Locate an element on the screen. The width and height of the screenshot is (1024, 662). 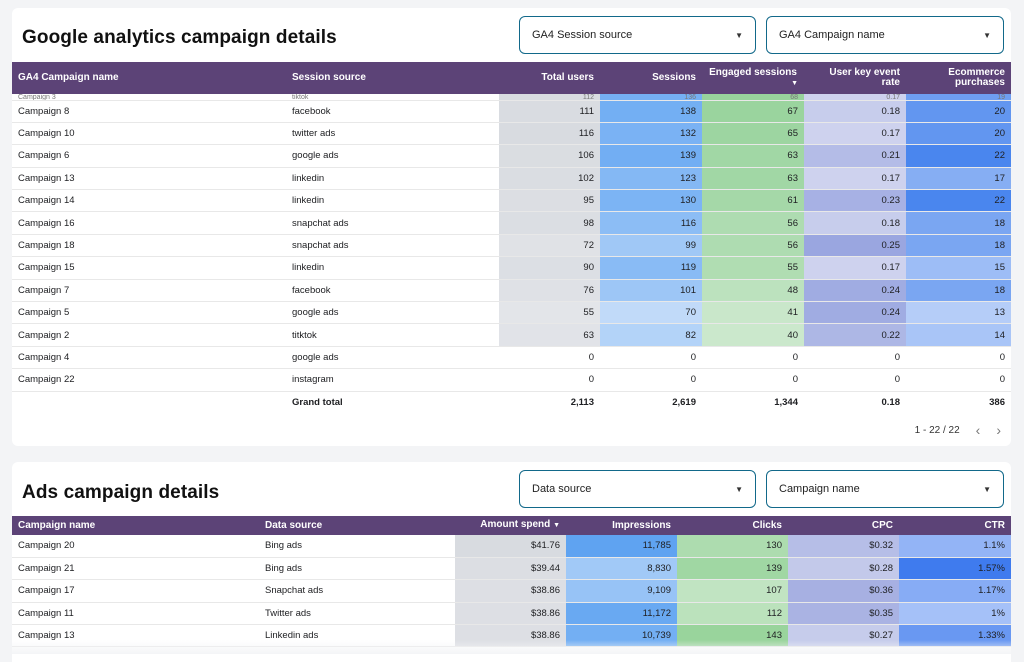
col-header-total-users: Total users is located at coordinates (549, 78).